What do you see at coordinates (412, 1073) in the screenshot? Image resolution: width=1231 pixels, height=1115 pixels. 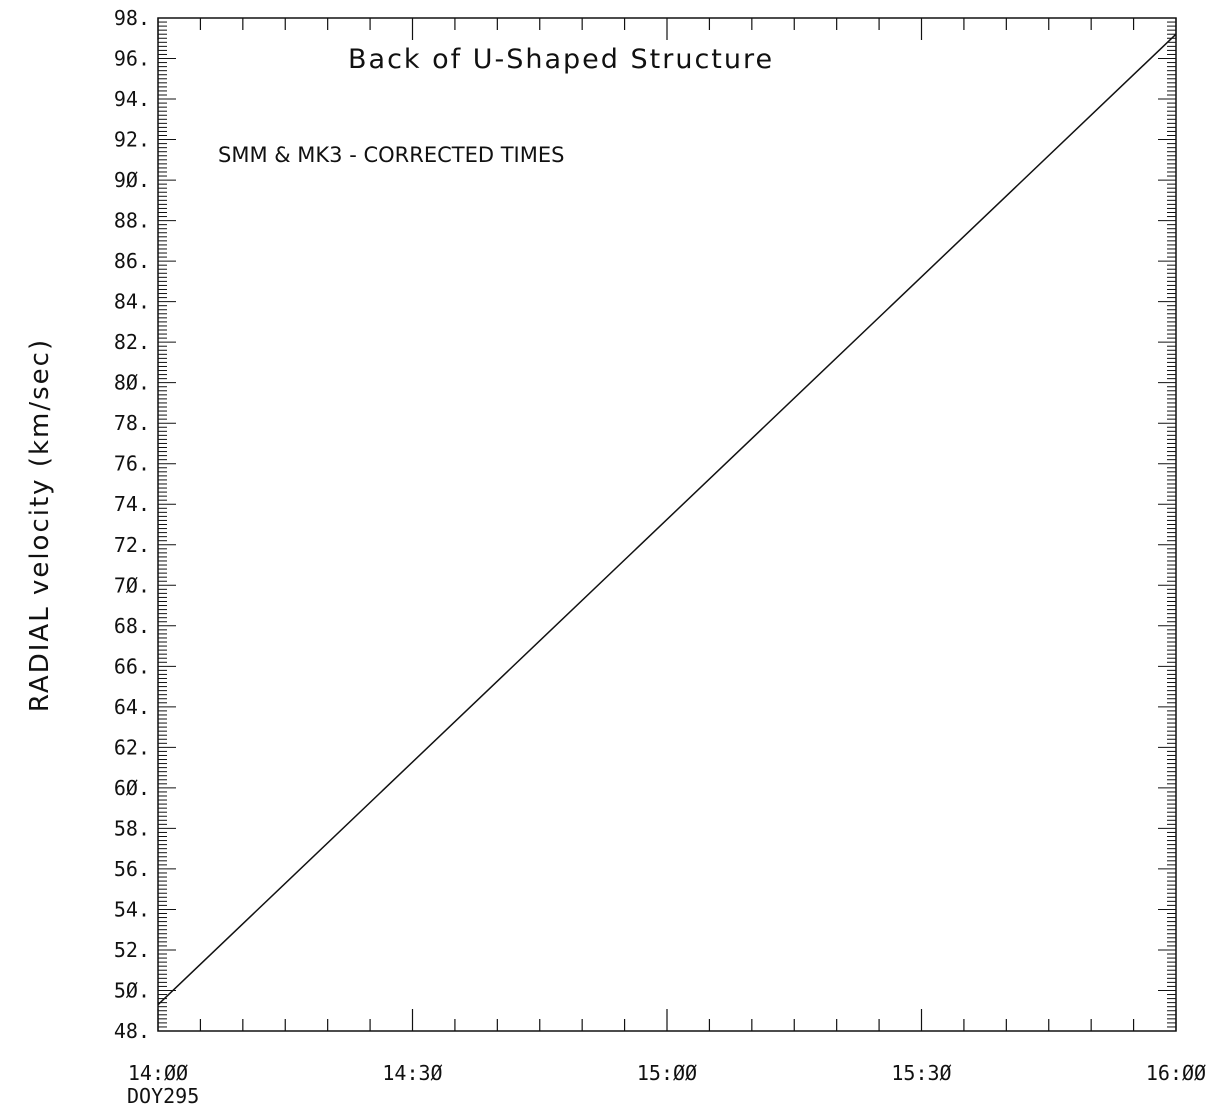 I see `x-tick-label: 14:3Ø` at bounding box center [412, 1073].